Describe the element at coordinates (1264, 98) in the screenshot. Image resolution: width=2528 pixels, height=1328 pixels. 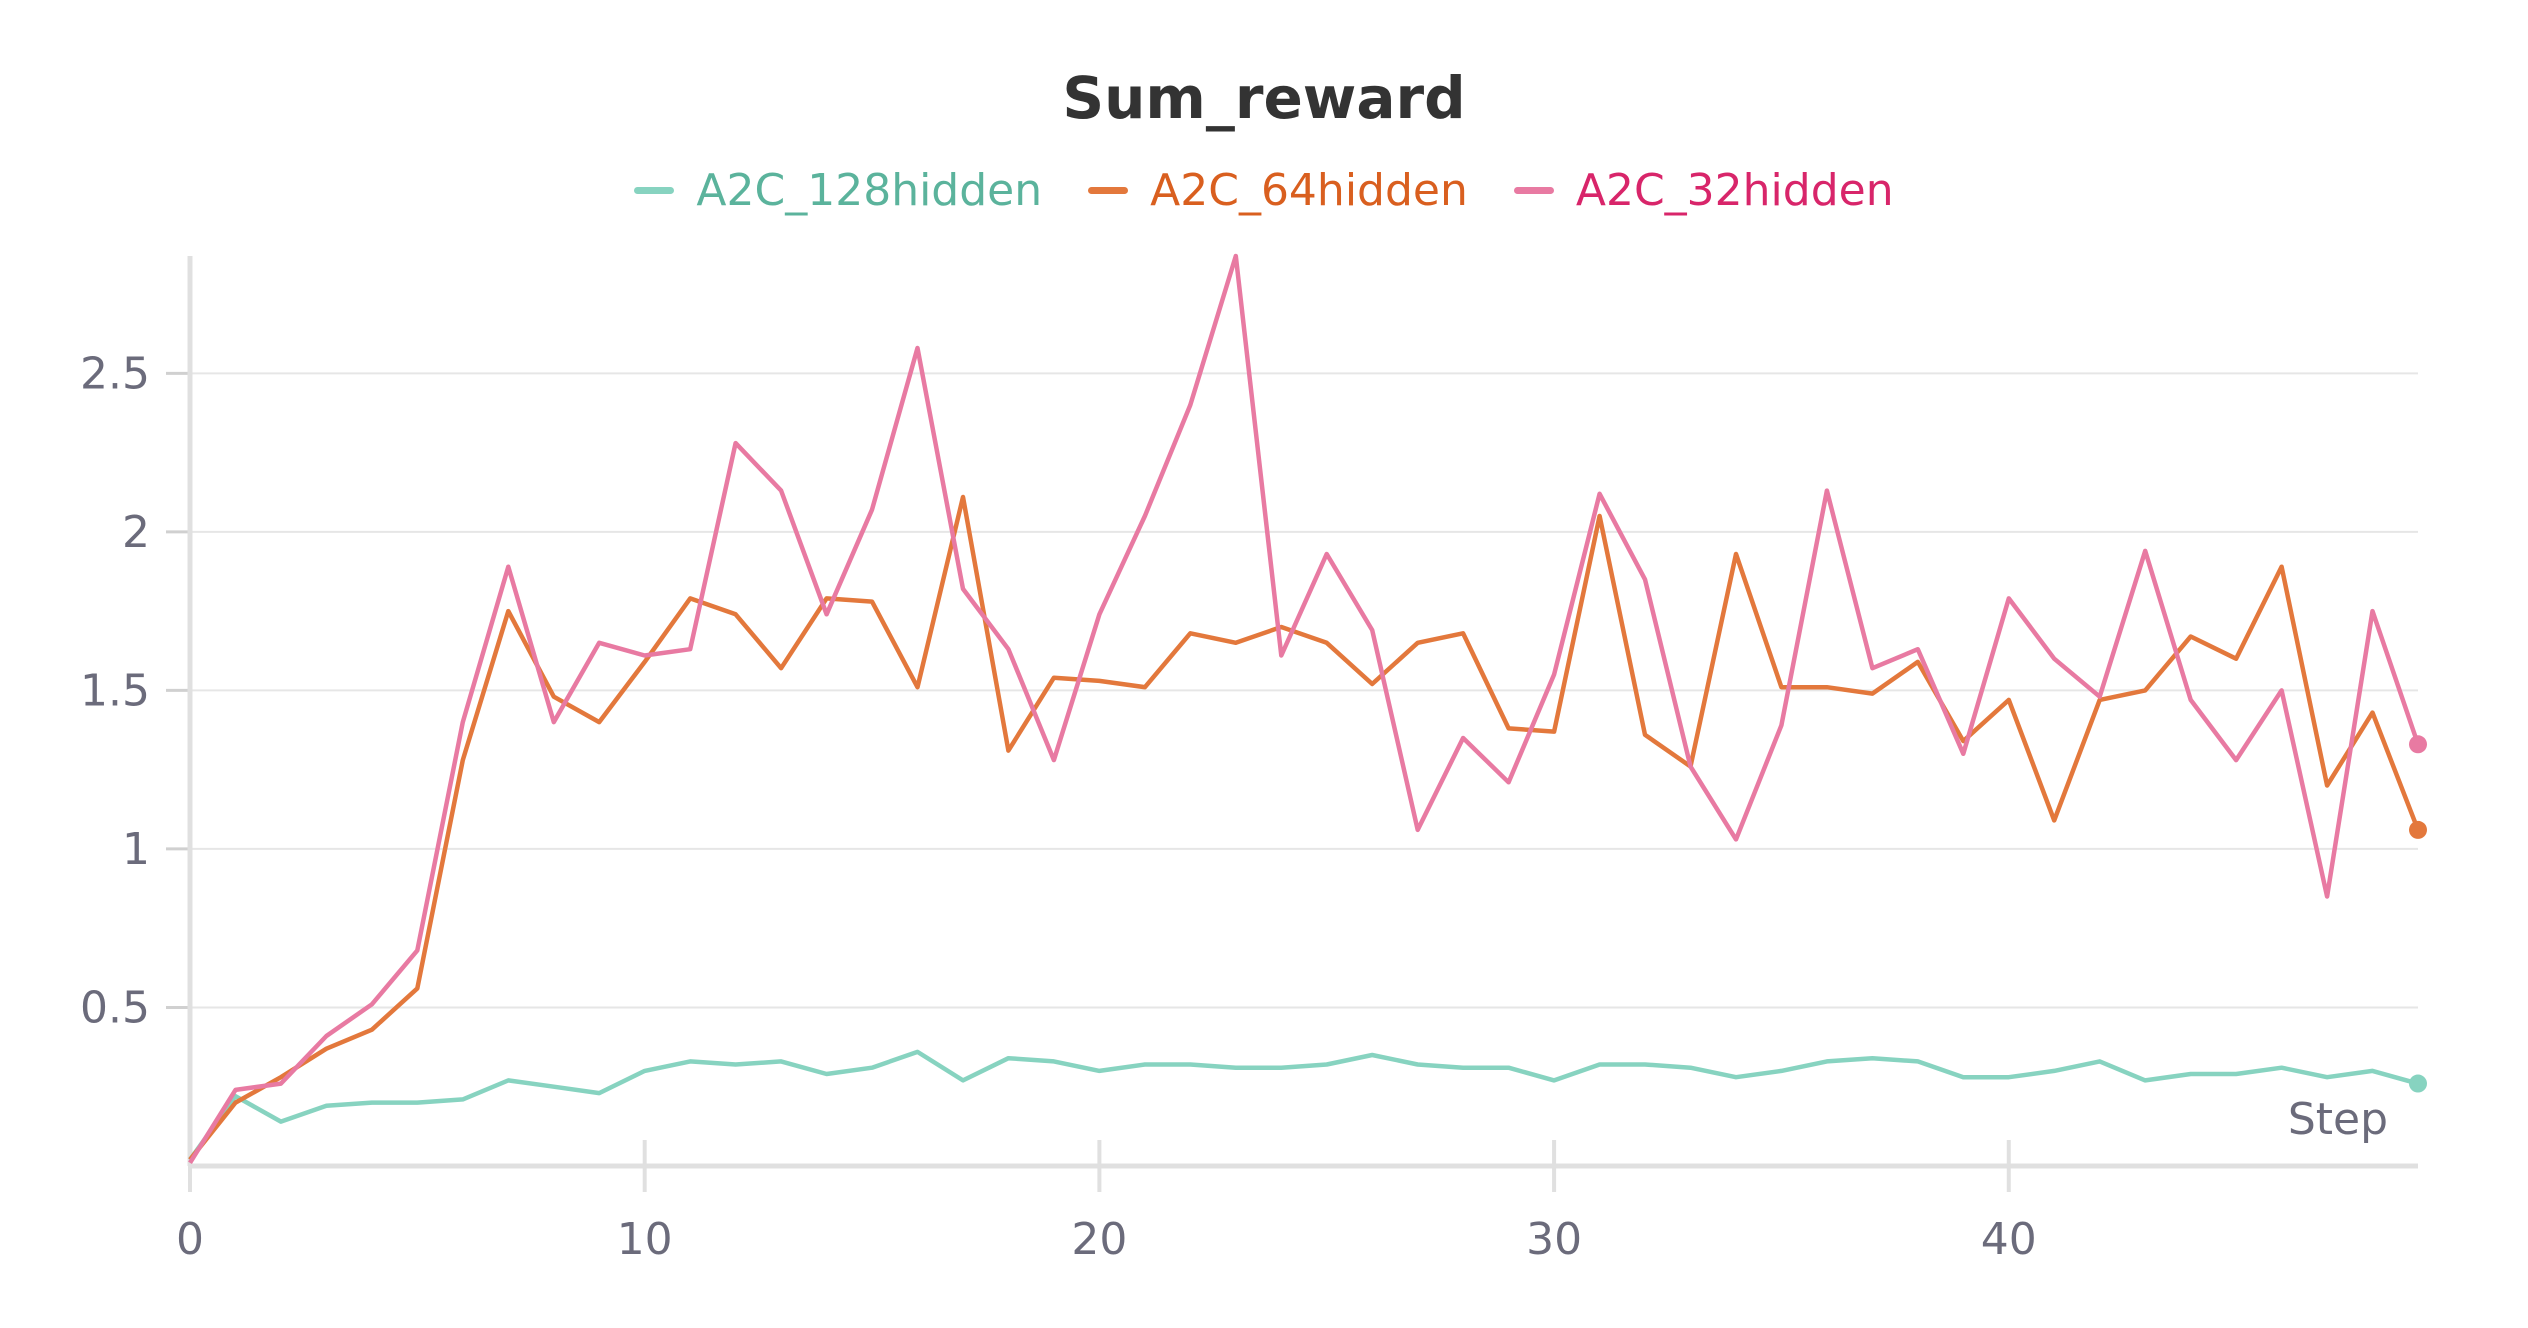
I see `chart-title: Sum_reward` at that location.